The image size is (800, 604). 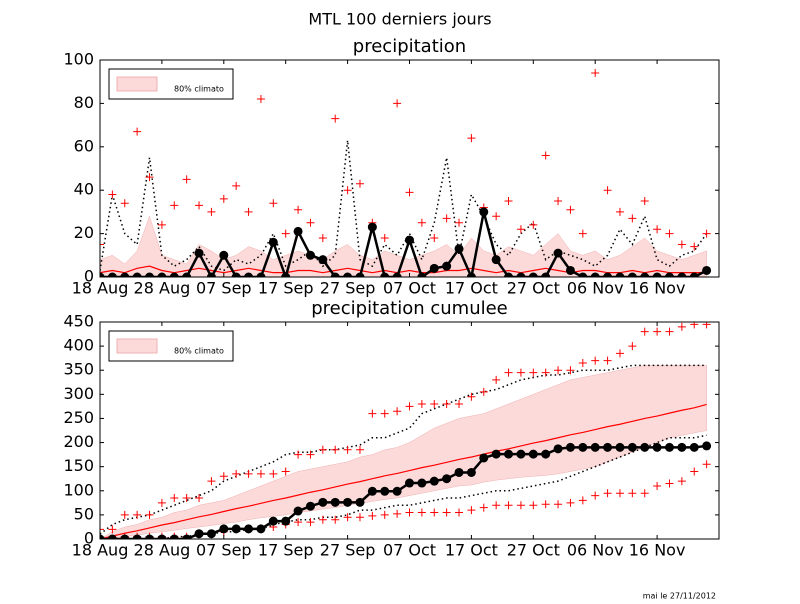 I want to click on y-tick-label: 150, so click(x=78, y=465).